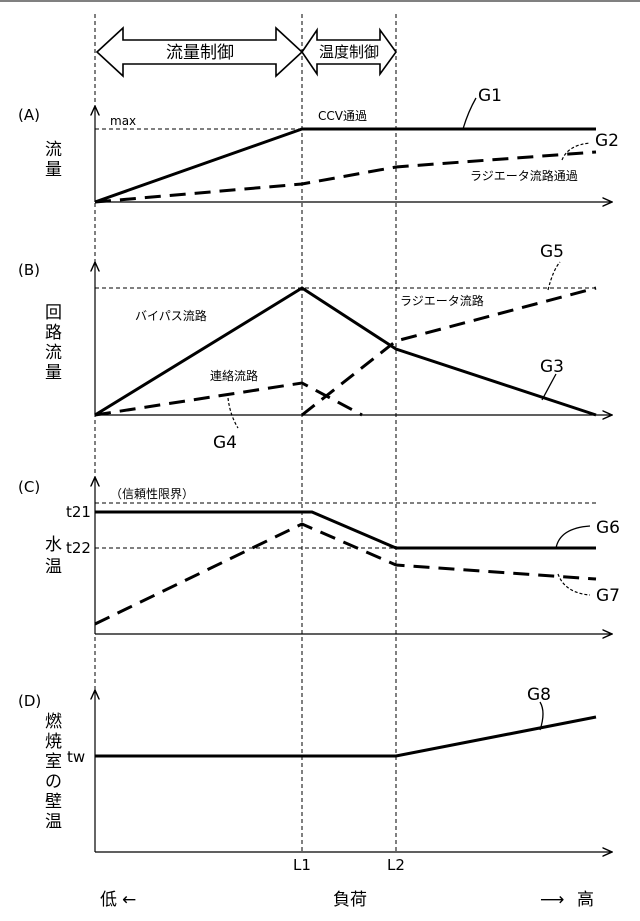 The height and width of the screenshot is (921, 640). I want to click on g4-leader, so click(233, 413).